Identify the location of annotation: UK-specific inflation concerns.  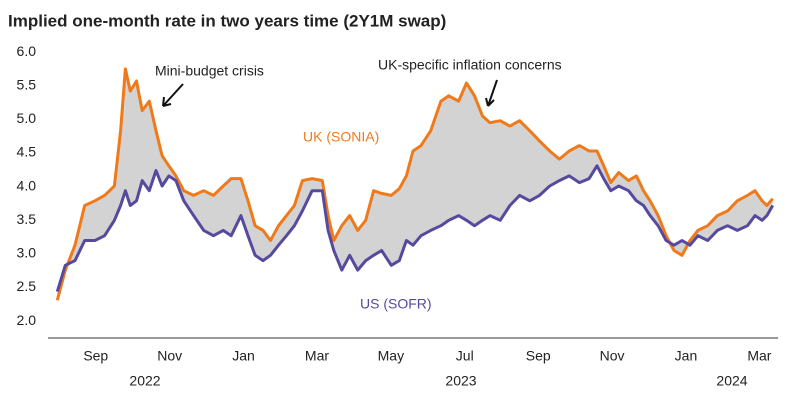
(470, 65).